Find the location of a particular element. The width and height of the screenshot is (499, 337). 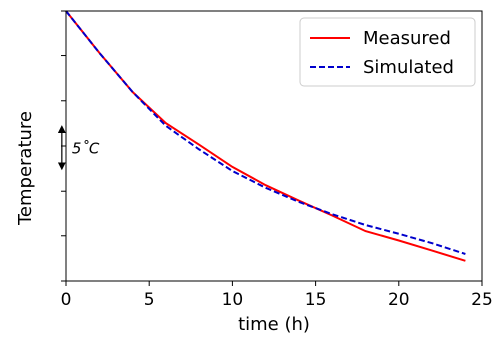

x-tick-label: 25 is located at coordinates (482, 300).